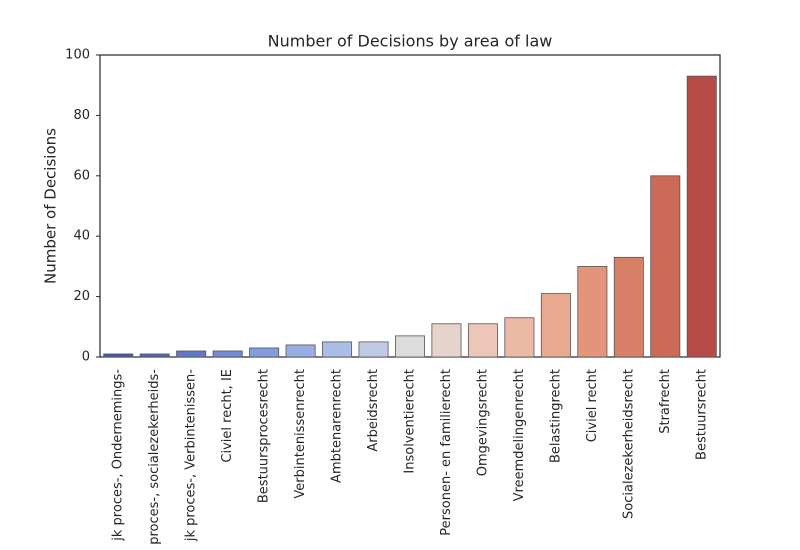  What do you see at coordinates (446, 452) in the screenshot?
I see `x-tick-label: Personen- en familierecht` at bounding box center [446, 452].